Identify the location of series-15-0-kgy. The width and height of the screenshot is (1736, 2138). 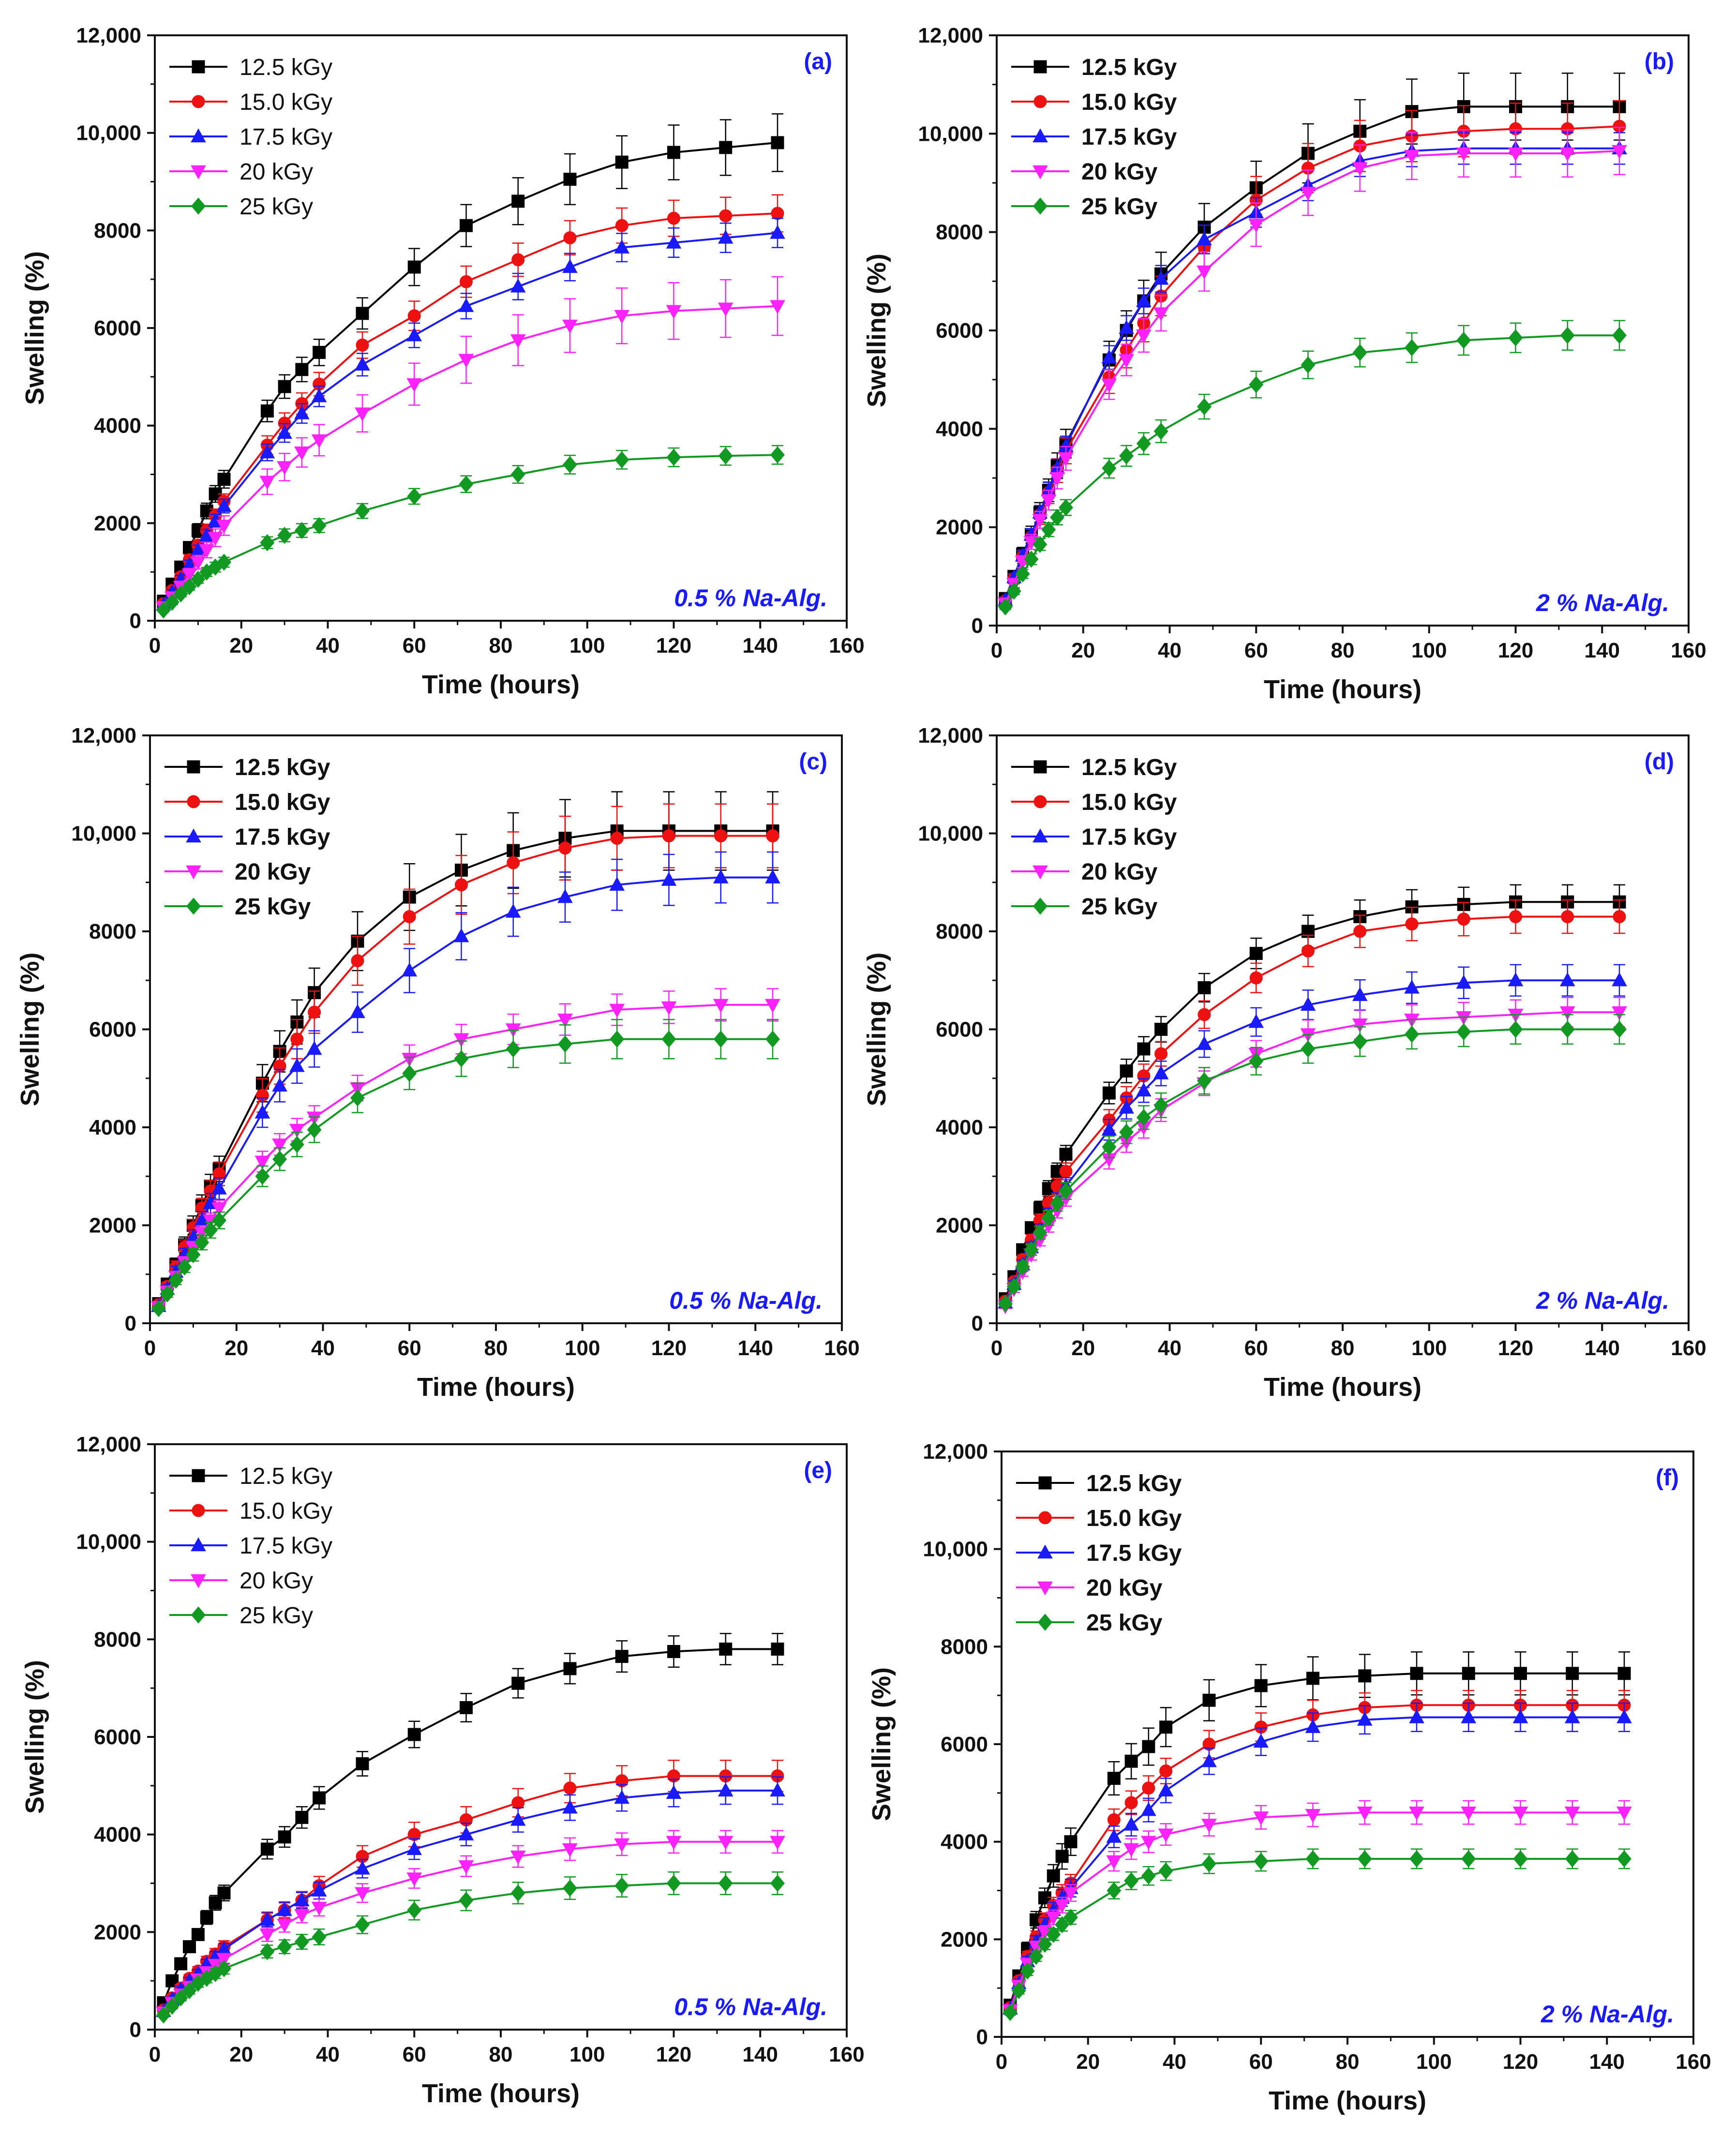
(470, 402).